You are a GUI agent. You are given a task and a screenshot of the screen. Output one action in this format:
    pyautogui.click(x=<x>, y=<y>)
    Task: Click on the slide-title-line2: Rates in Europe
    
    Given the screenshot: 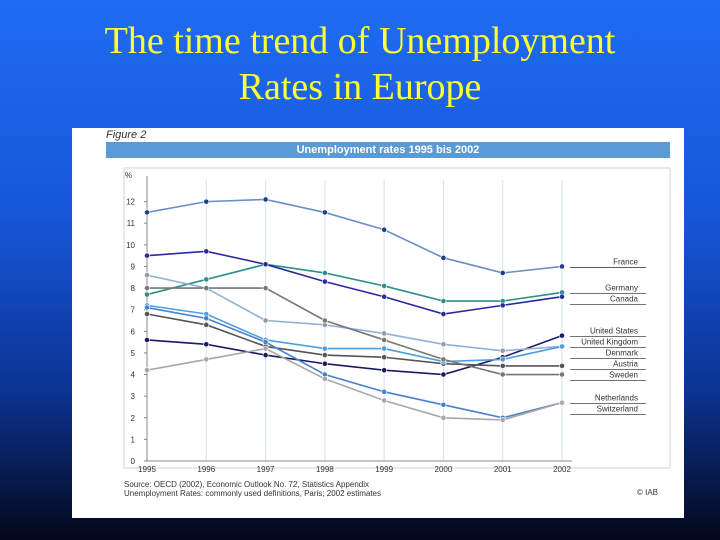 What is the action you would take?
    pyautogui.click(x=360, y=87)
    